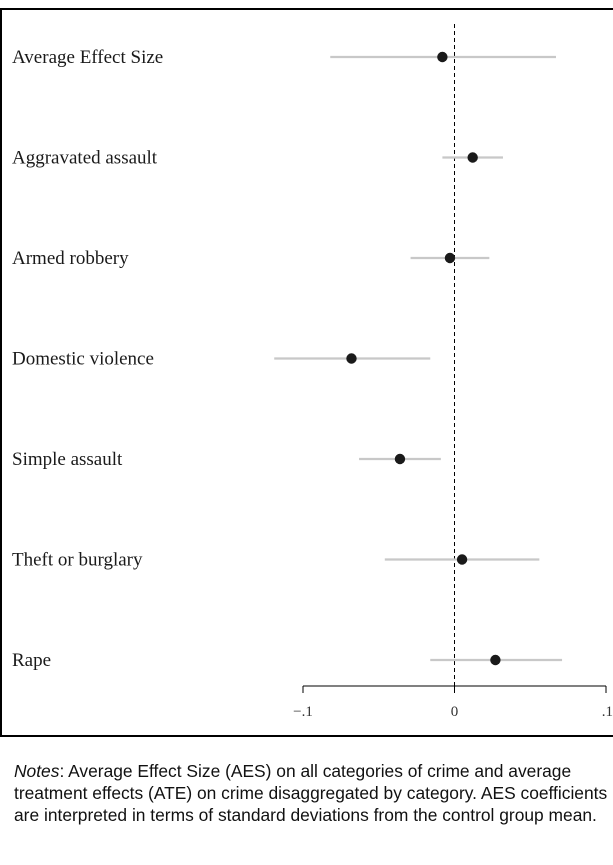 The image size is (613, 865). I want to click on category-label: Rape, so click(31, 660).